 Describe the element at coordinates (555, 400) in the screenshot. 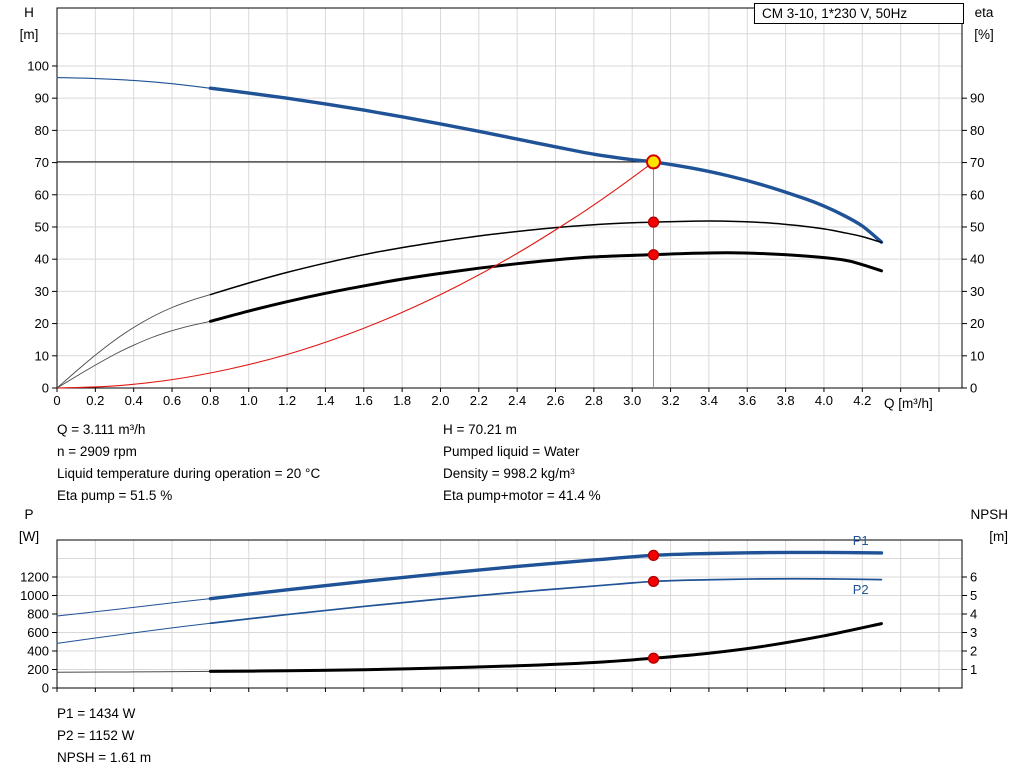

I see `x-tick-label: 2.6` at that location.